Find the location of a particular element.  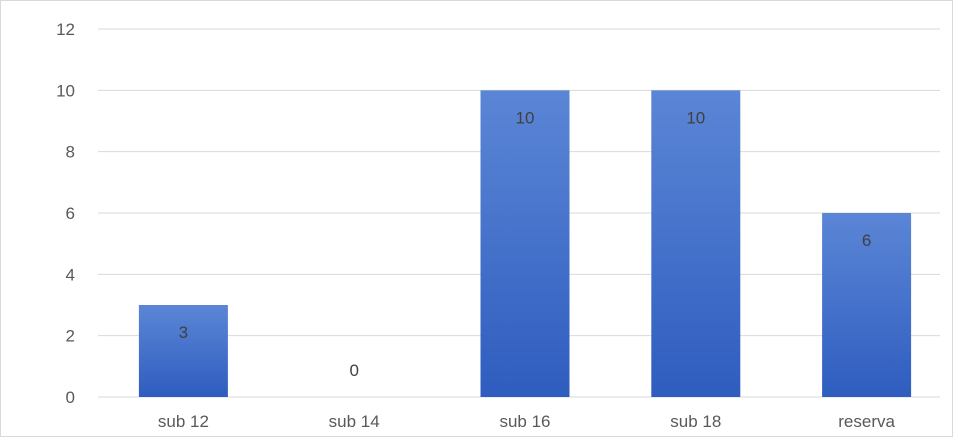

x-axis-ticks: sub 12 sub 14 sub 16 sub 18 reserva is located at coordinates (527, 421).